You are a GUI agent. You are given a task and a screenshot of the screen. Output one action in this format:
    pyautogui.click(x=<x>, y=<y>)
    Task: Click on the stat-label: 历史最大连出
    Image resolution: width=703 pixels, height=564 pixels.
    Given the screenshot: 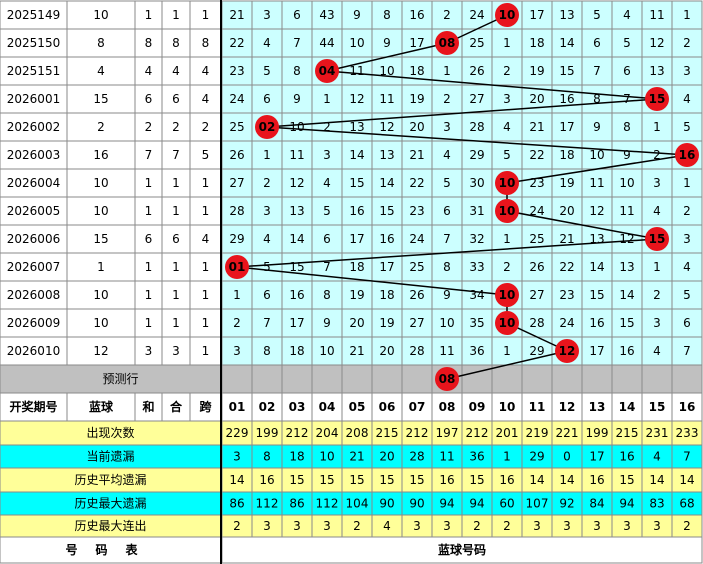 What is the action you would take?
    pyautogui.click(x=110, y=525)
    